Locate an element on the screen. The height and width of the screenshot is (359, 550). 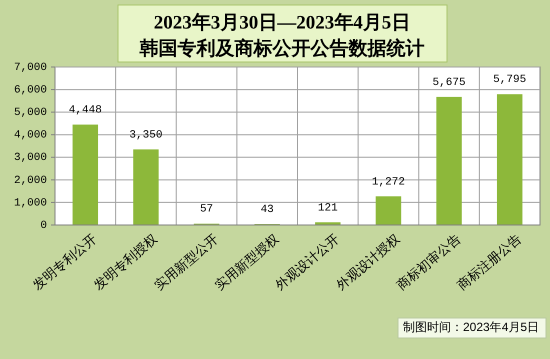
text: 制图时间：2023年4月5日 is located at coordinates (471, 327).